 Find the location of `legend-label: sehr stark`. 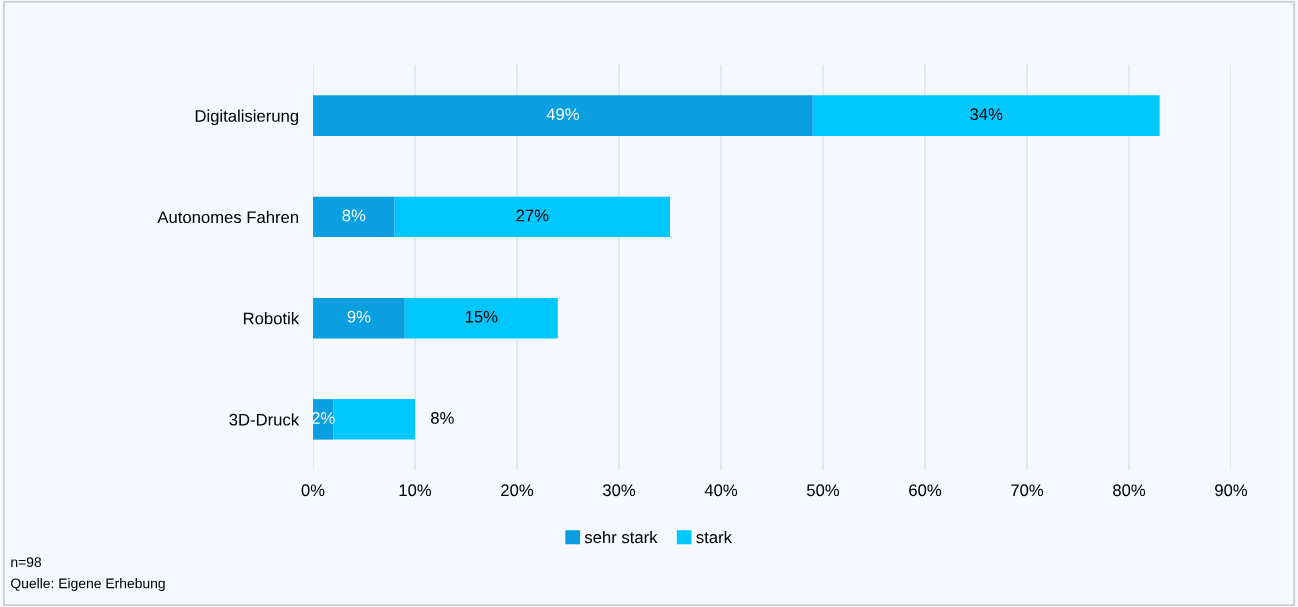

legend-label: sehr stark is located at coordinates (621, 537).